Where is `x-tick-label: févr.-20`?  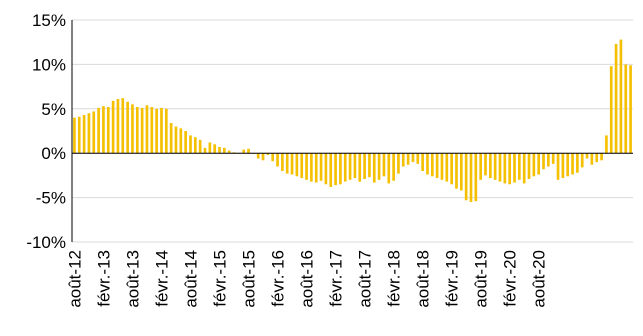 x-tick-label: févr.-20 is located at coordinates (510, 278).